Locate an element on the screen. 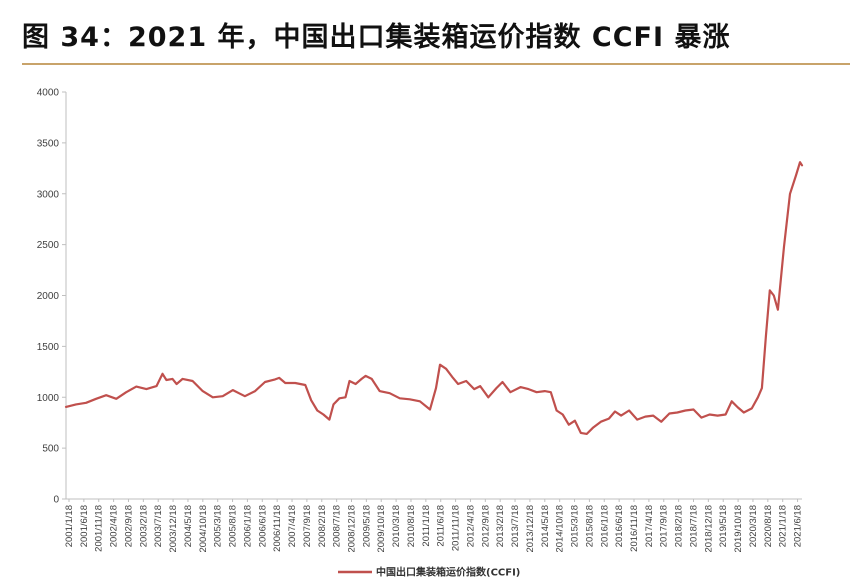 Image resolution: width=858 pixels, height=586 pixels. x-tick-label: 2011/1/18 is located at coordinates (426, 526).